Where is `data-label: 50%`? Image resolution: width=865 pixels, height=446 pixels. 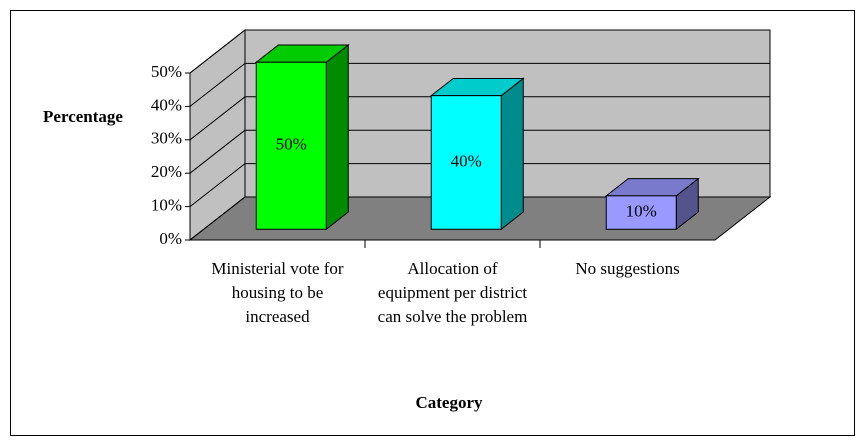
data-label: 50% is located at coordinates (291, 144).